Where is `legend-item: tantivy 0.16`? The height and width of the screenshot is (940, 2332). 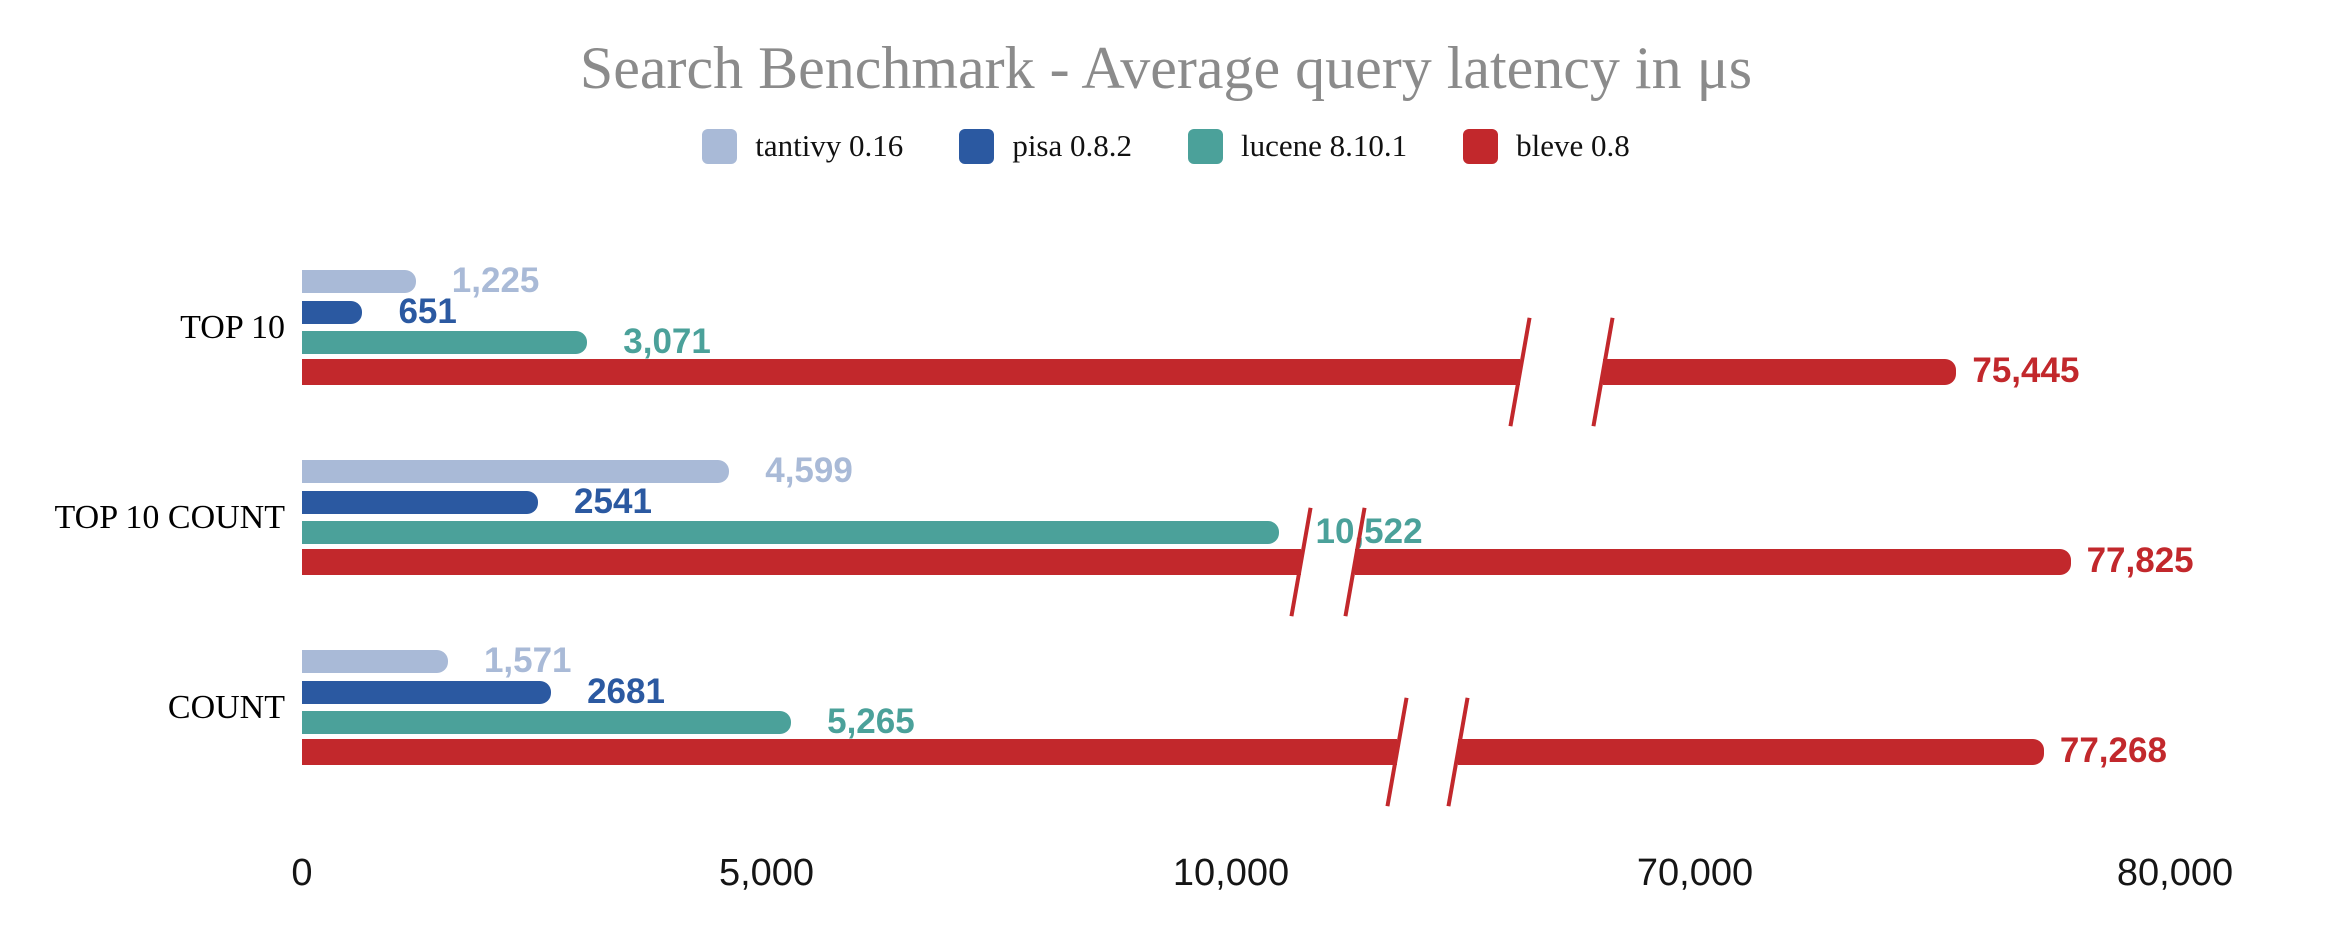
legend-item: tantivy 0.16 is located at coordinates (802, 146).